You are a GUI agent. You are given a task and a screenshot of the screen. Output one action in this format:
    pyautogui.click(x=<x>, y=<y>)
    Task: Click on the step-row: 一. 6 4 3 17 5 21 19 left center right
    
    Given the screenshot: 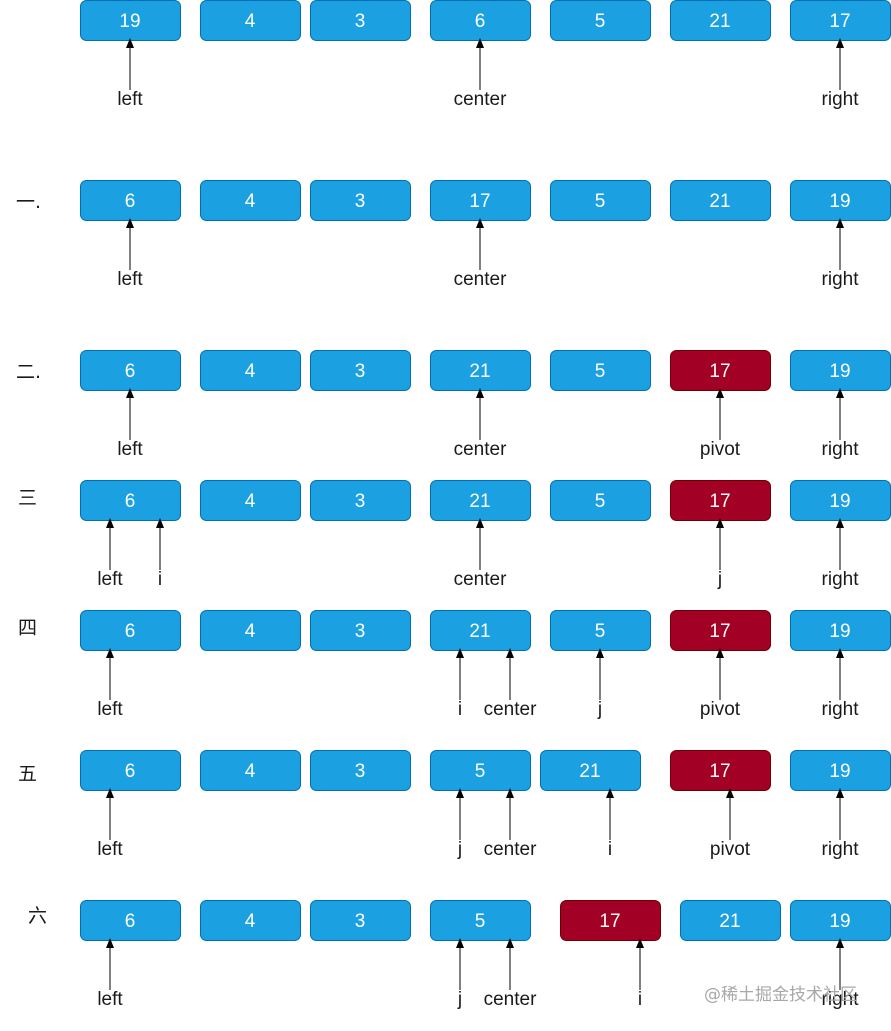 What is the action you would take?
    pyautogui.click(x=453, y=235)
    